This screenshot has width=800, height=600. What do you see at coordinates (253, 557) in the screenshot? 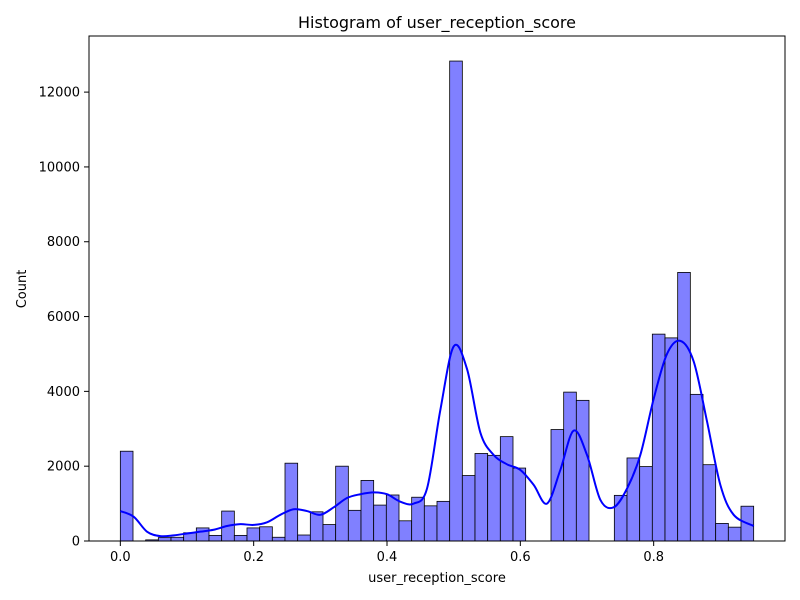
I see `x-tick-label: 0.2` at bounding box center [253, 557].